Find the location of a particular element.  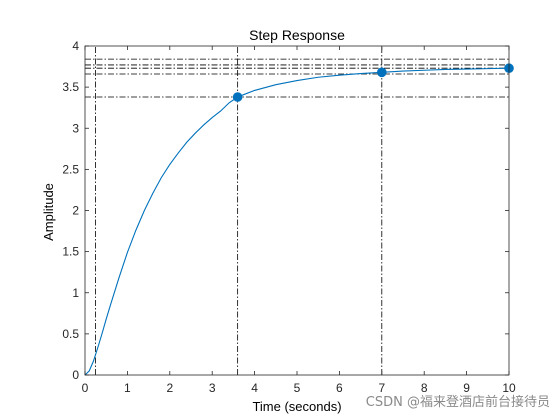

x-tick-label: 10 is located at coordinates (509, 388).